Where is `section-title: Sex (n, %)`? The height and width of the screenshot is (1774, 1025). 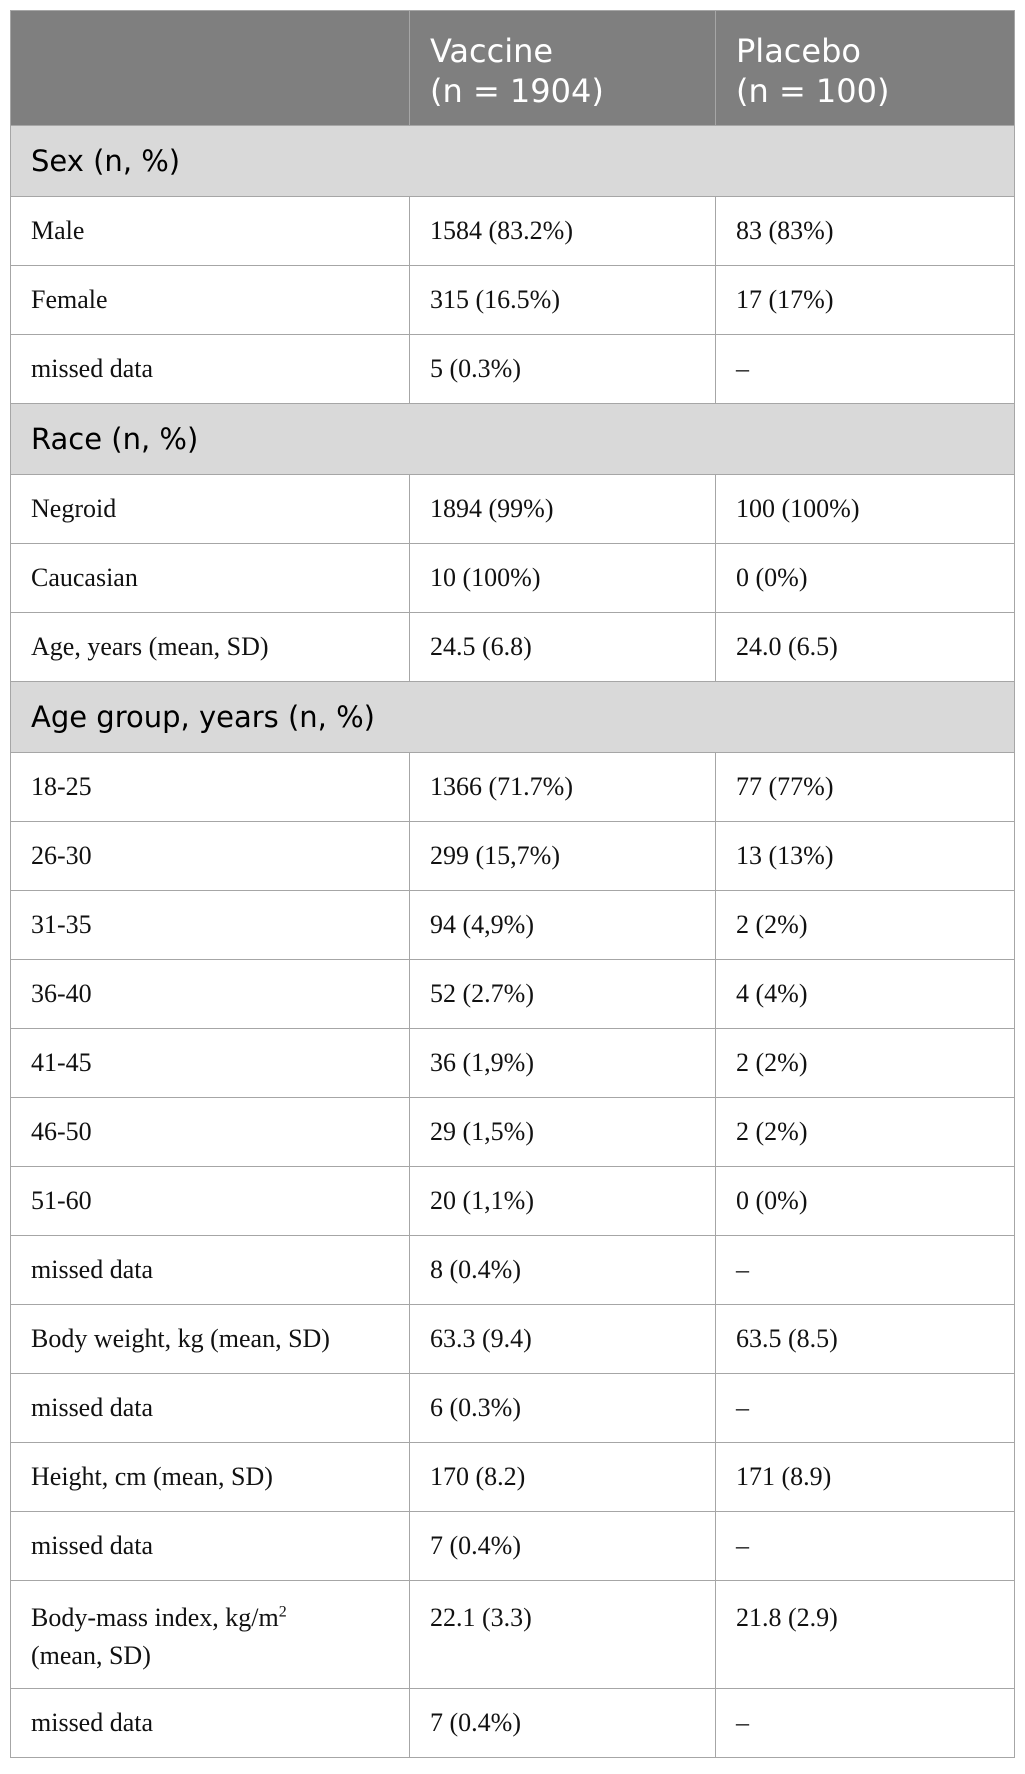
section-title: Sex (n, %) is located at coordinates (512, 161).